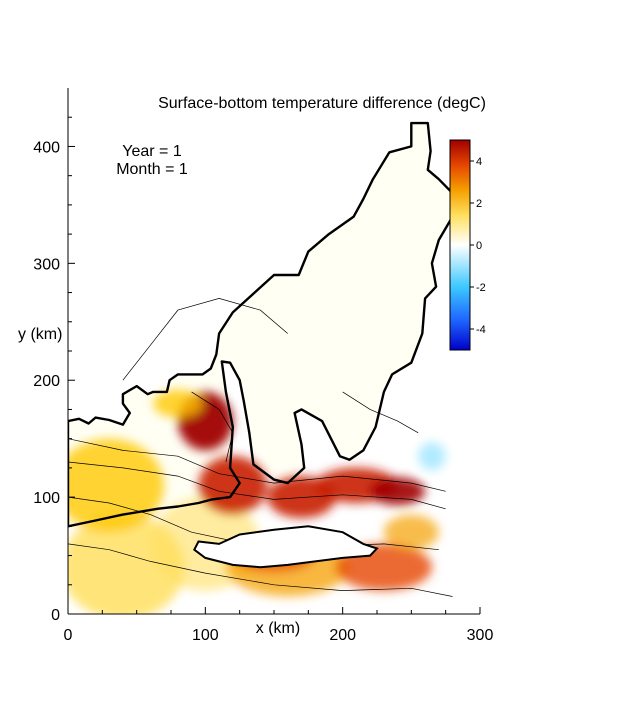 The height and width of the screenshot is (703, 644). Describe the element at coordinates (46, 264) in the screenshot. I see `y-tick-label: 300` at that location.